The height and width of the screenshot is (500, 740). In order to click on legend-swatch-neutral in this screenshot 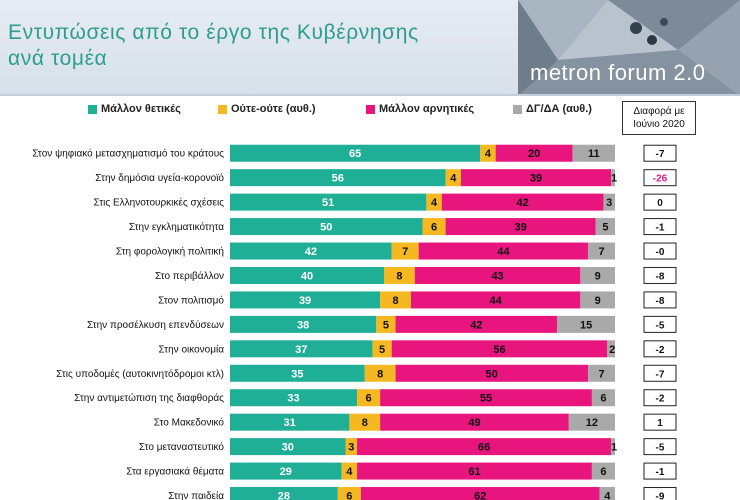, I will do `click(222, 109)`.